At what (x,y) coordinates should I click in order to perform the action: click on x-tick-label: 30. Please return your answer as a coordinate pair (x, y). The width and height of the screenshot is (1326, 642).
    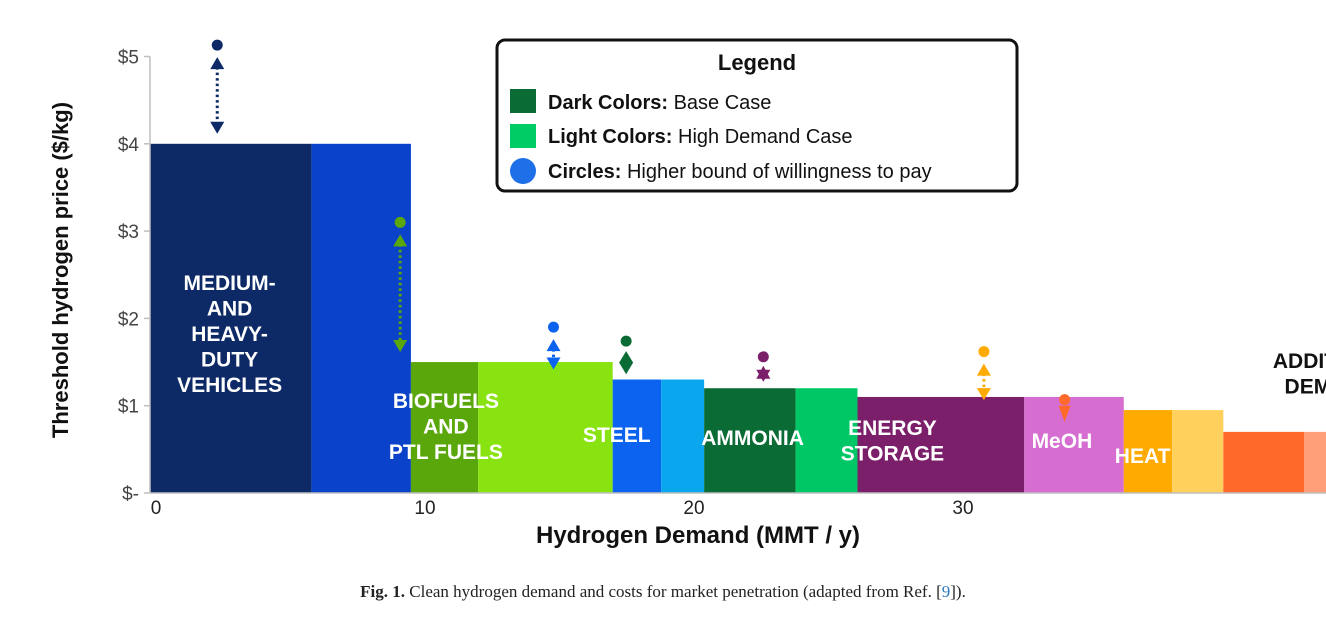
    Looking at the image, I should click on (962, 508).